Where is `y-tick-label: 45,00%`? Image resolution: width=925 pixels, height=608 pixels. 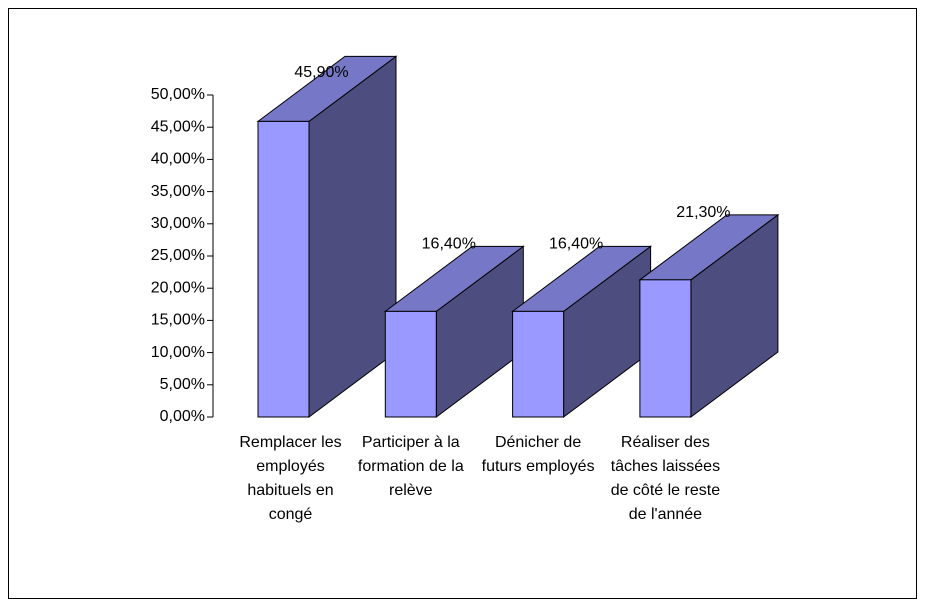
y-tick-label: 45,00% is located at coordinates (178, 126).